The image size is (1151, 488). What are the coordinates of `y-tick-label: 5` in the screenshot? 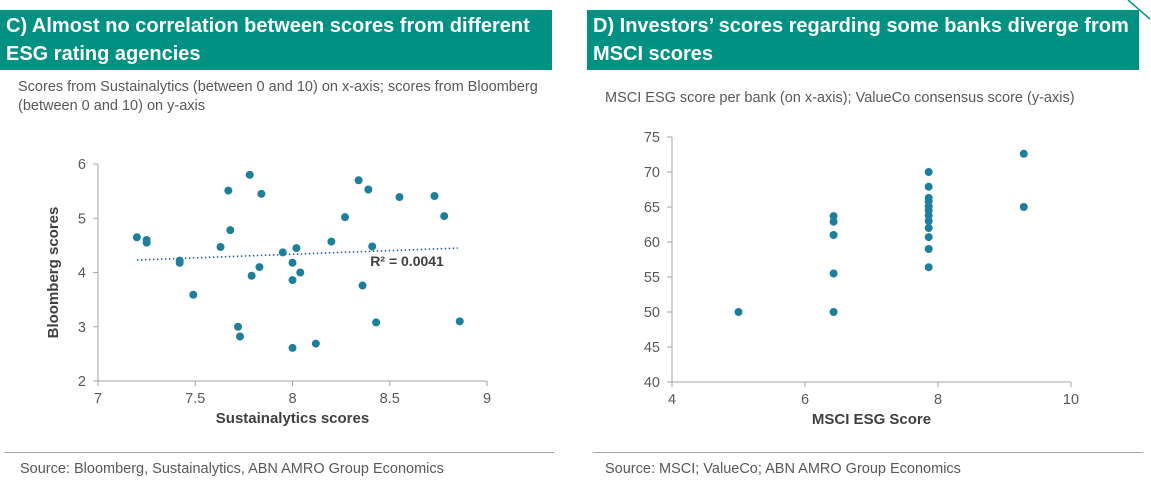 It's located at (82, 219).